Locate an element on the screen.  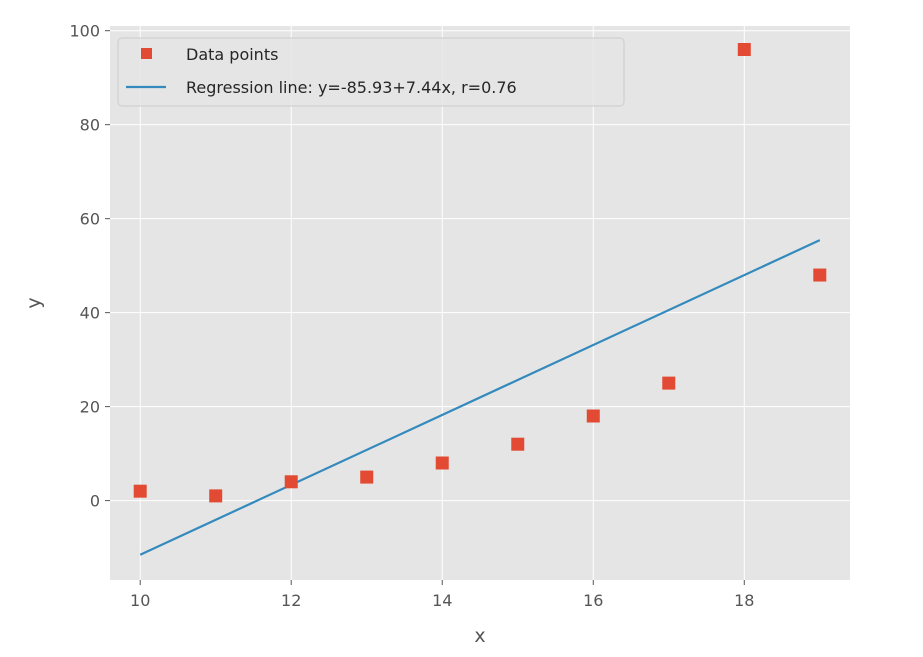
legend-box is located at coordinates (371, 72).